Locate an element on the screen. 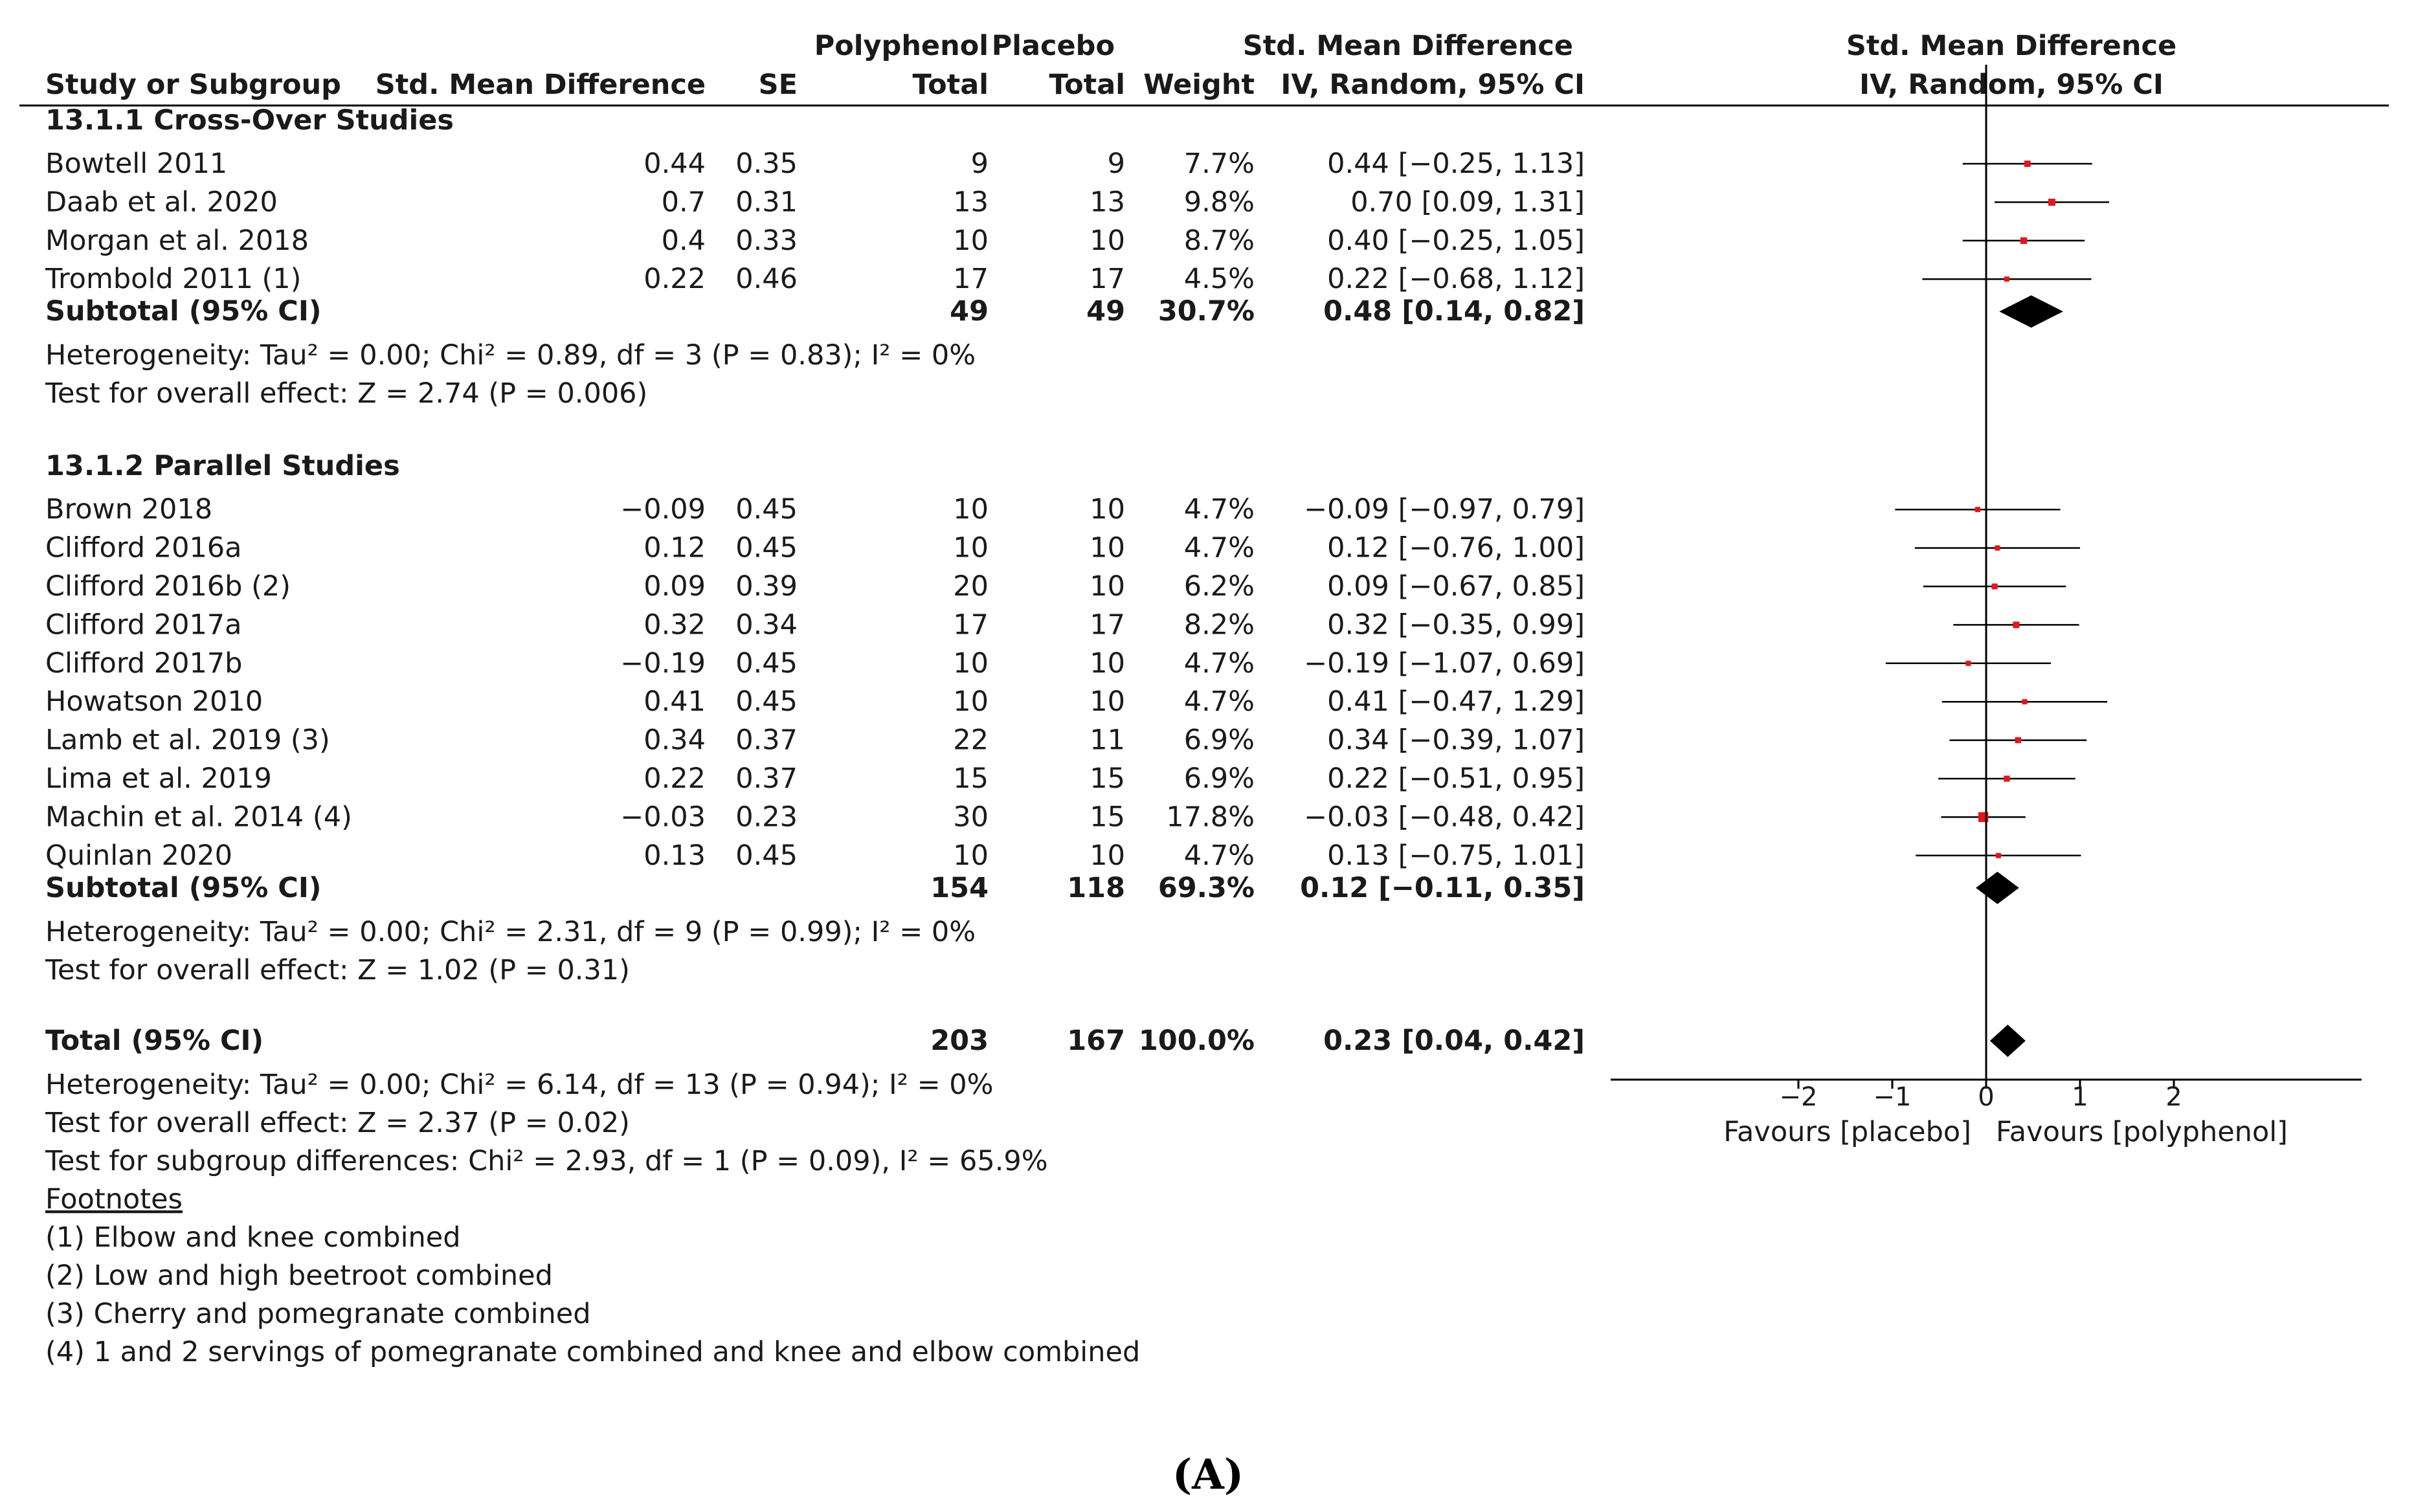 The image size is (2416, 1512). subgroup-2-title: 13.1.2 Parallel Studies is located at coordinates (223, 466).